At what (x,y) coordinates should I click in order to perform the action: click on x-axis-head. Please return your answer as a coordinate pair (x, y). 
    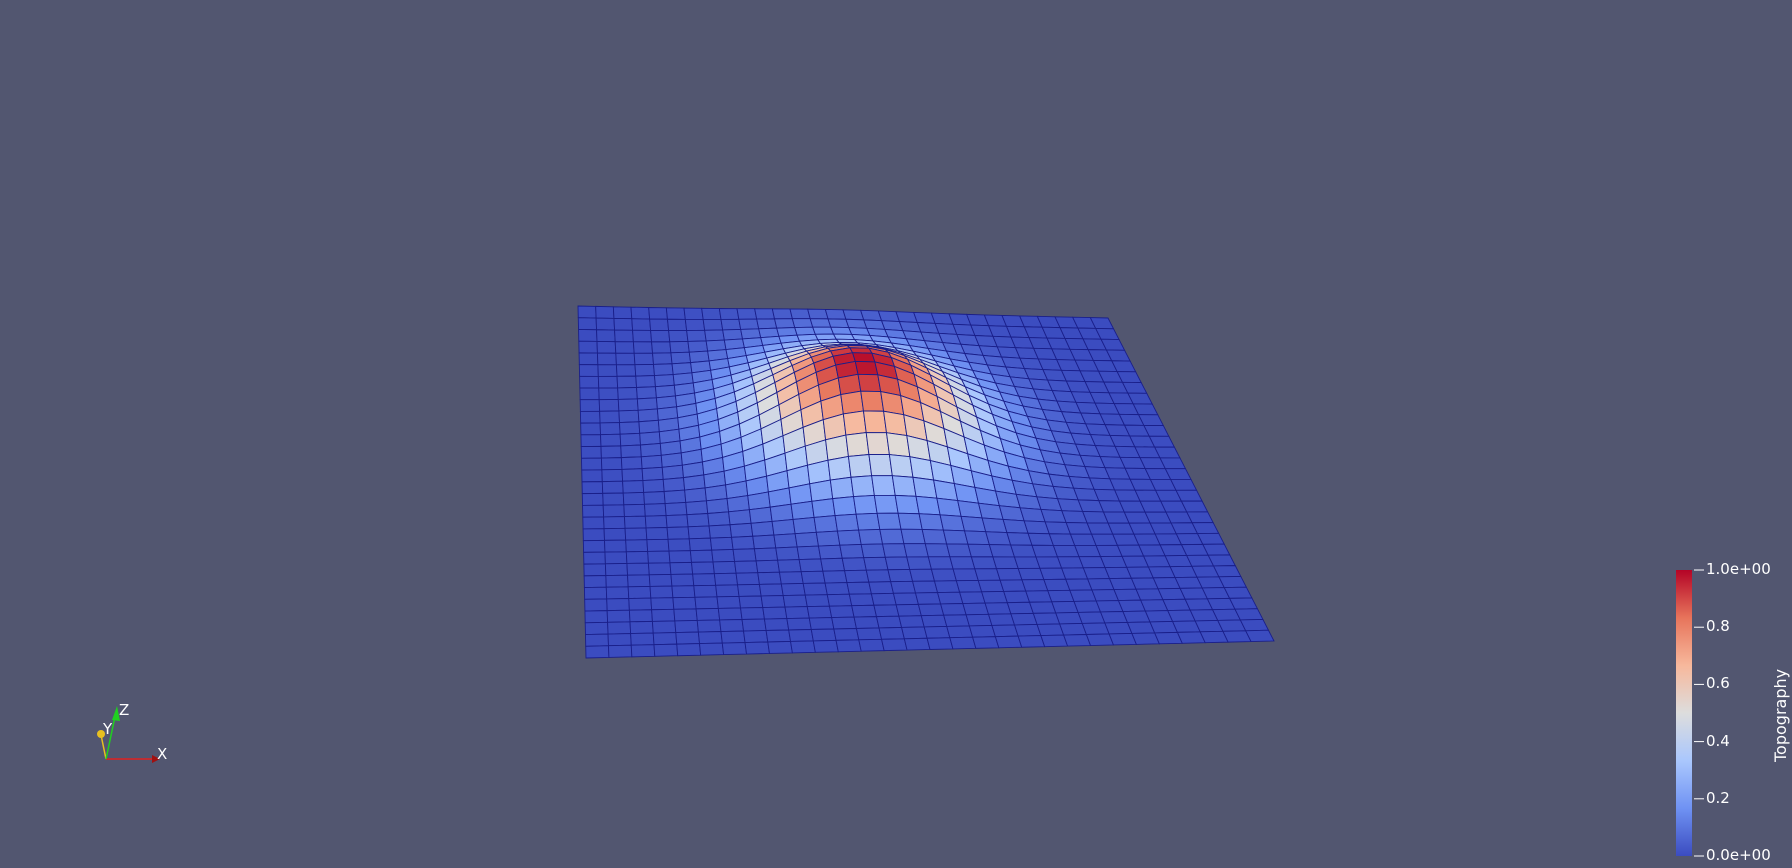
    Looking at the image, I should click on (156, 759).